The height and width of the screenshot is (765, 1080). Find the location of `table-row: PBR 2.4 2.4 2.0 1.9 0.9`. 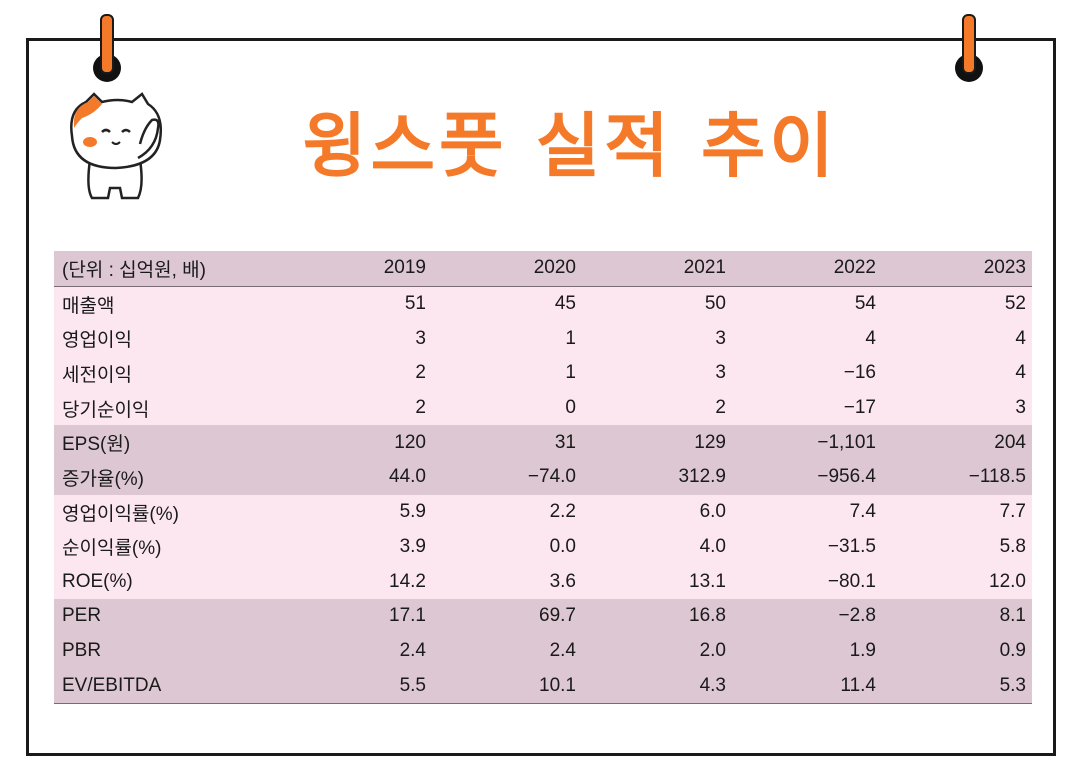

table-row: PBR 2.4 2.4 2.0 1.9 0.9 is located at coordinates (543, 651).